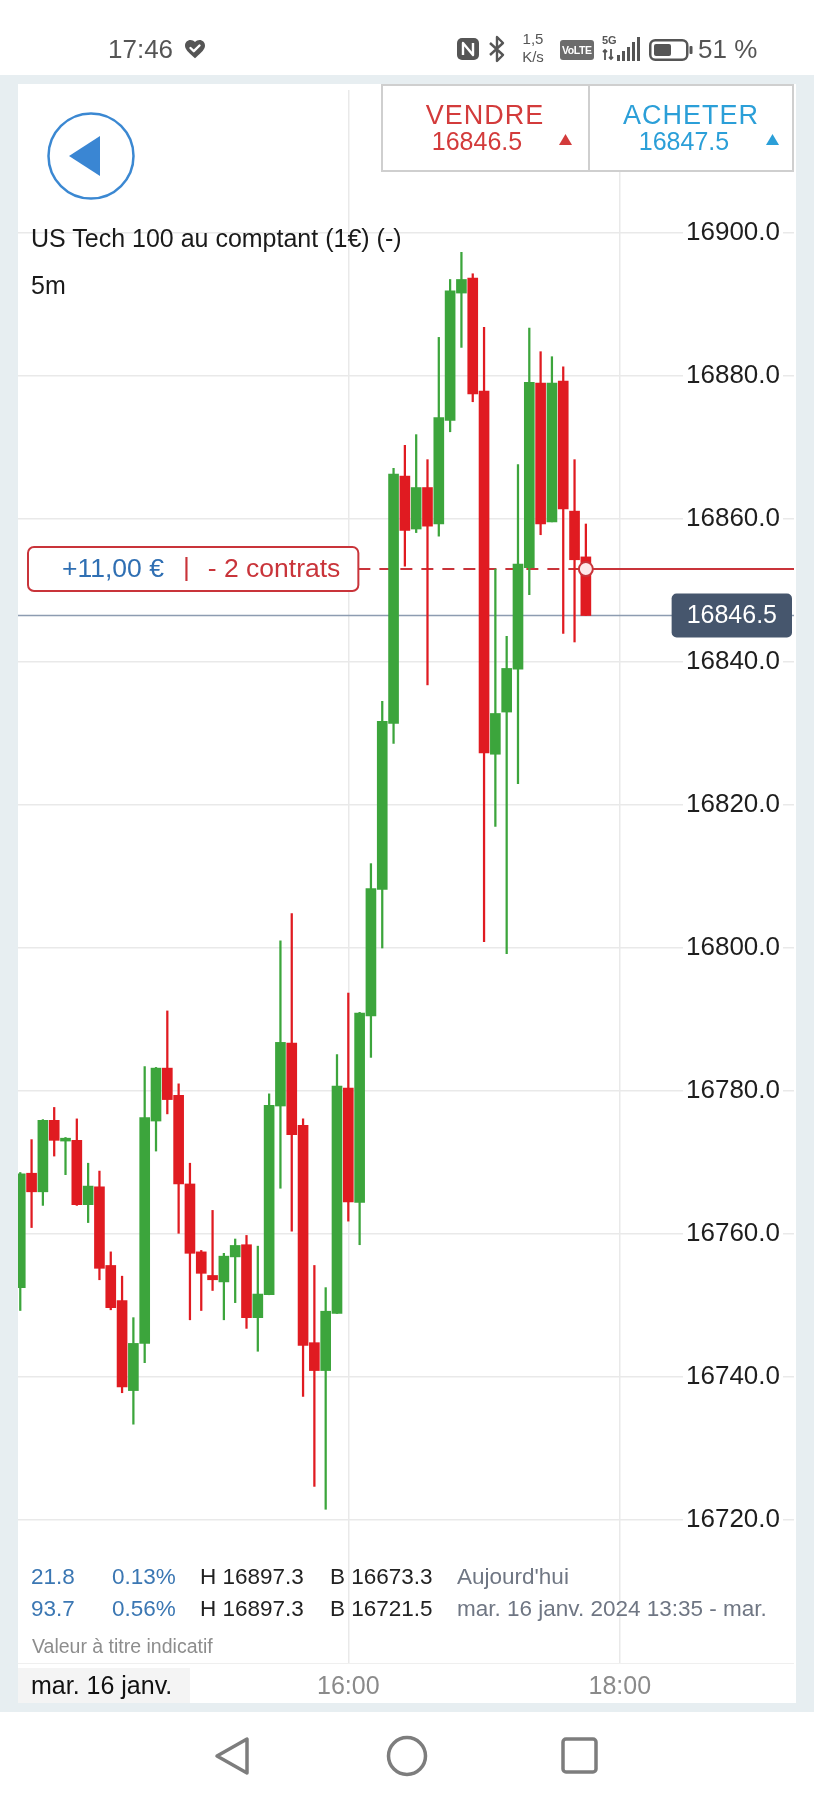 Image resolution: width=814 pixels, height=1800 pixels. What do you see at coordinates (728, 49) in the screenshot?
I see `text: 51 %` at bounding box center [728, 49].